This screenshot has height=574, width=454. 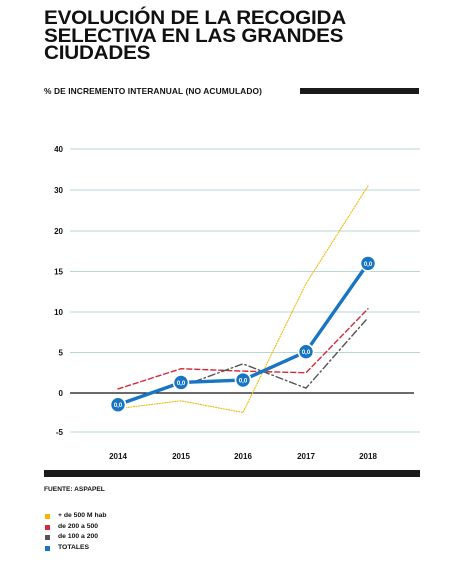 What do you see at coordinates (78, 526) in the screenshot?
I see `legend-label: de 200 a 500` at bounding box center [78, 526].